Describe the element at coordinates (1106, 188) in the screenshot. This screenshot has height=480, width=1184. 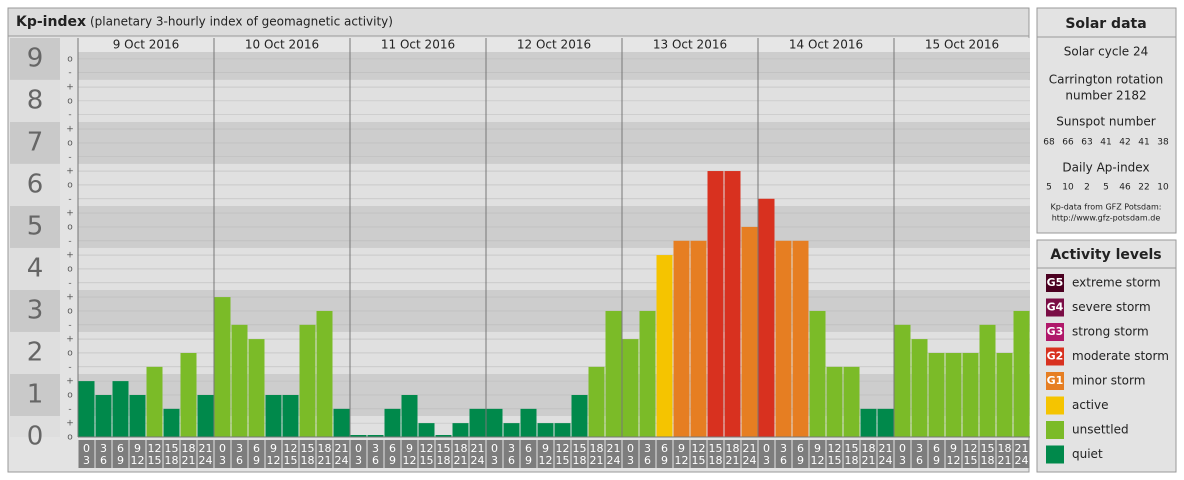
I see `ap-value: 5` at that location.